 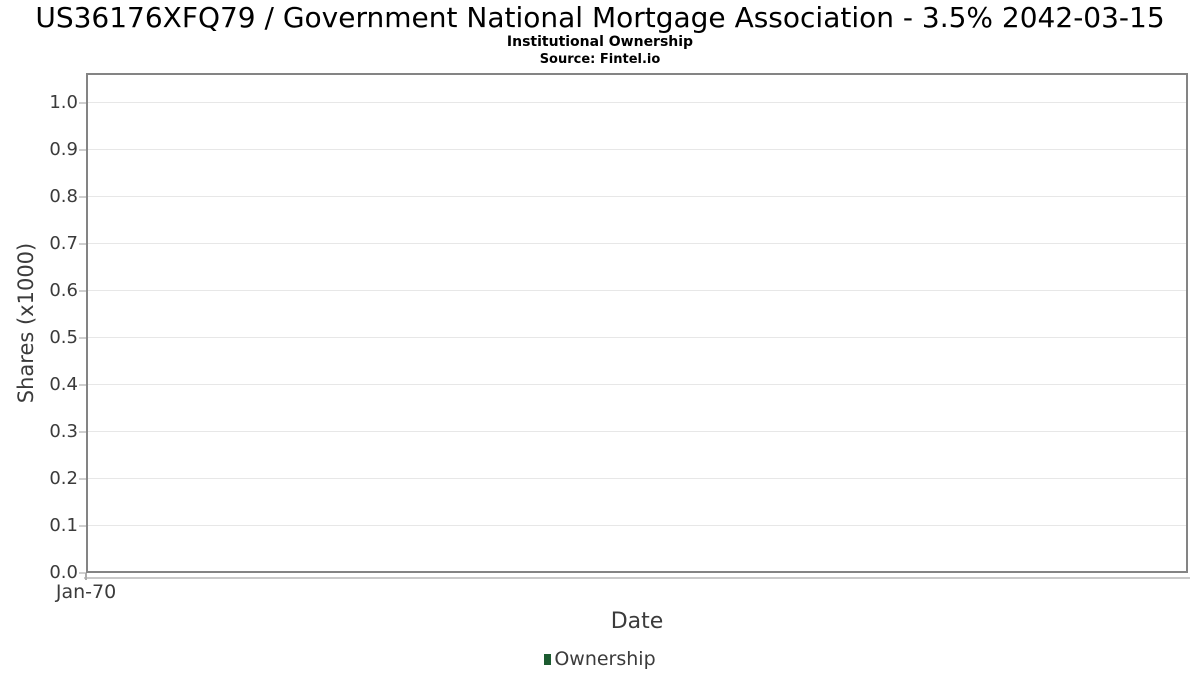 I want to click on chart-subtitle: Institutional Ownership, so click(x=600, y=42).